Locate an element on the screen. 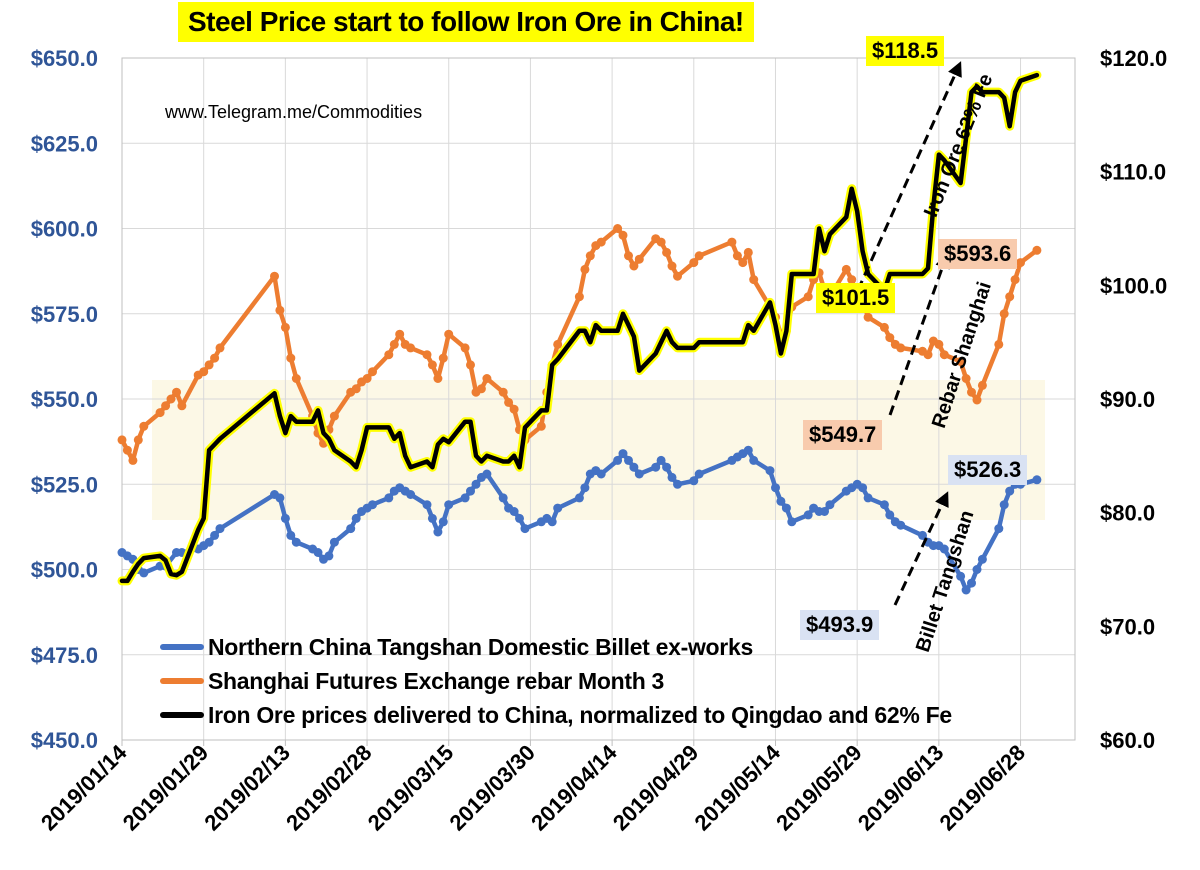 Image resolution: width=1200 pixels, height=870 pixels. x-tick-label: 2019/05/14 is located at coordinates (737, 787).